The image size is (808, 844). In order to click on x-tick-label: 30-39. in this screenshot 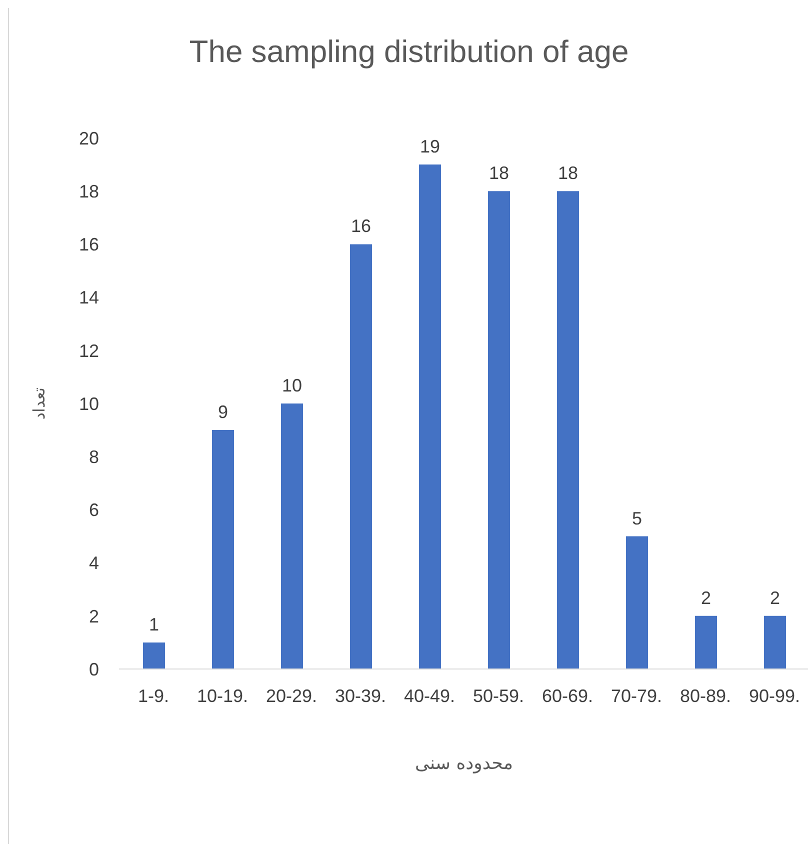, I will do `click(360, 696)`.